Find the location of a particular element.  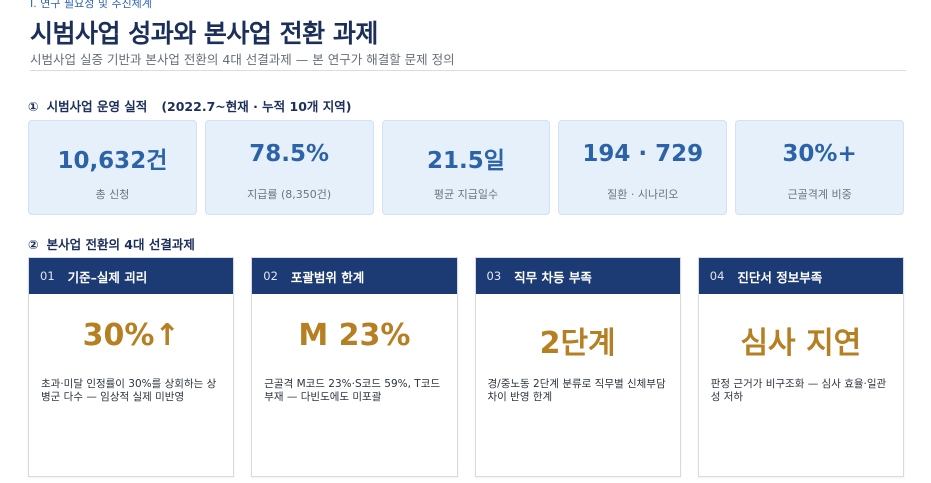

section-heading-tasks: ② 본사업 전환의 4대 선결과제 is located at coordinates (111, 243).